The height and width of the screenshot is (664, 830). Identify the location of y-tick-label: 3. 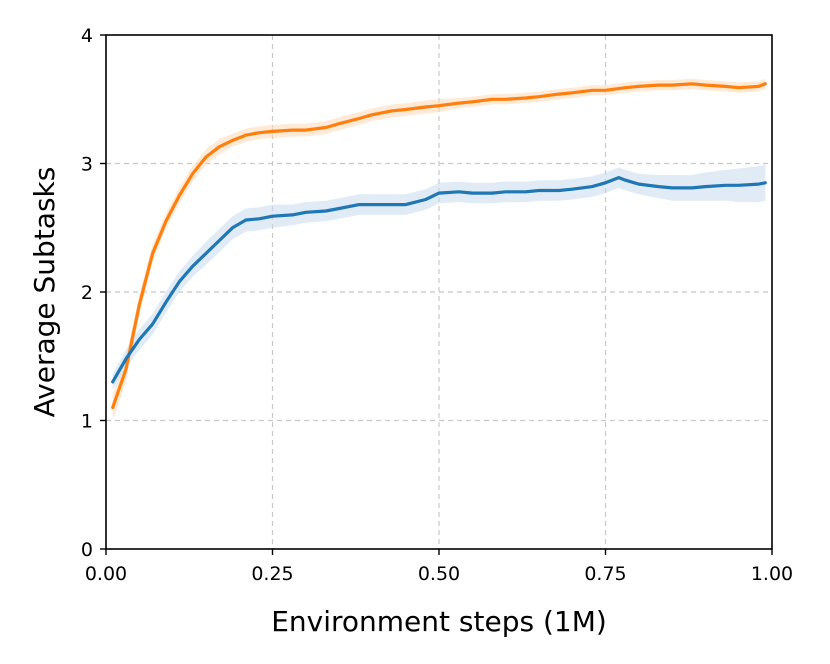
(87, 165).